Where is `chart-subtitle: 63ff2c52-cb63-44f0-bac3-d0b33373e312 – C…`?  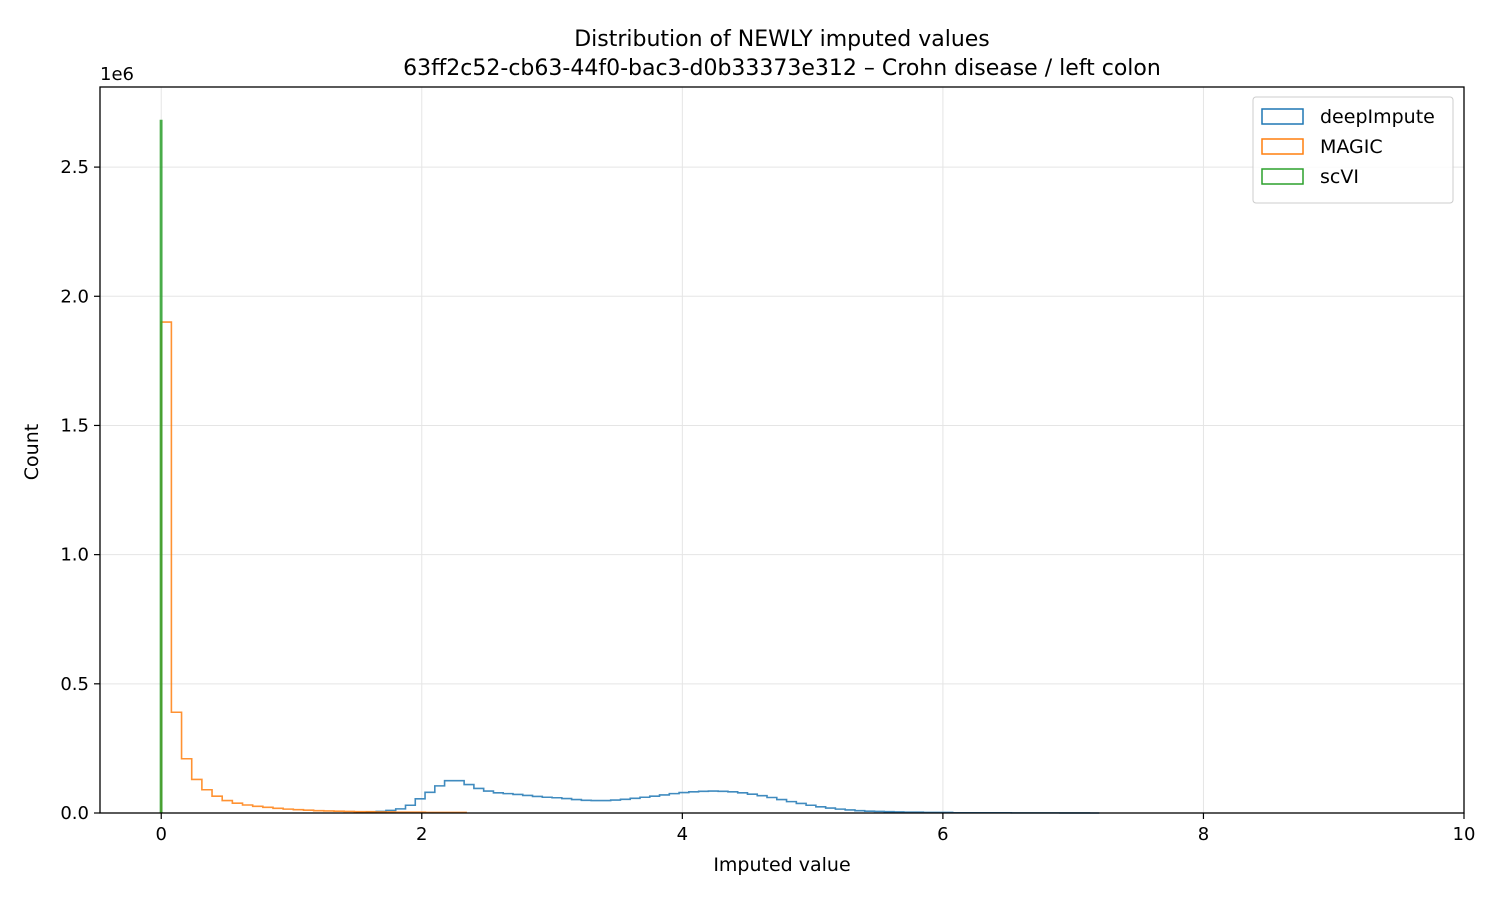 chart-subtitle: 63ff2c52-cb63-44f0-bac3-d0b33373e312 – C… is located at coordinates (782, 68).